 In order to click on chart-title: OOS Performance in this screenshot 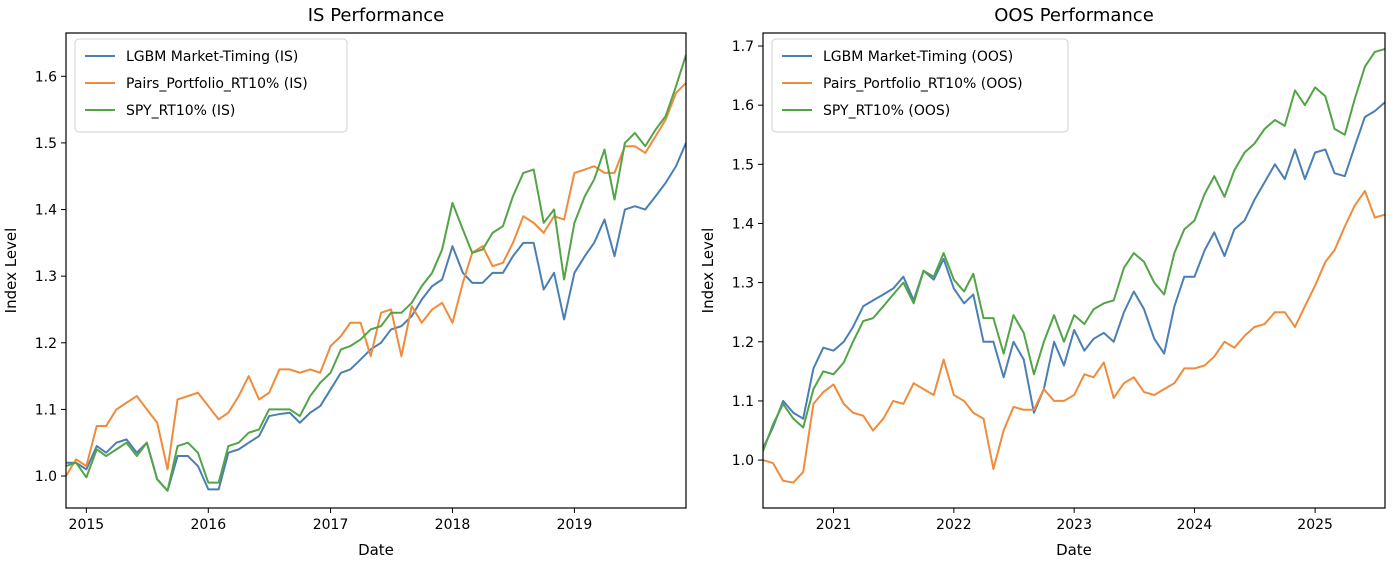, I will do `click(1074, 15)`.